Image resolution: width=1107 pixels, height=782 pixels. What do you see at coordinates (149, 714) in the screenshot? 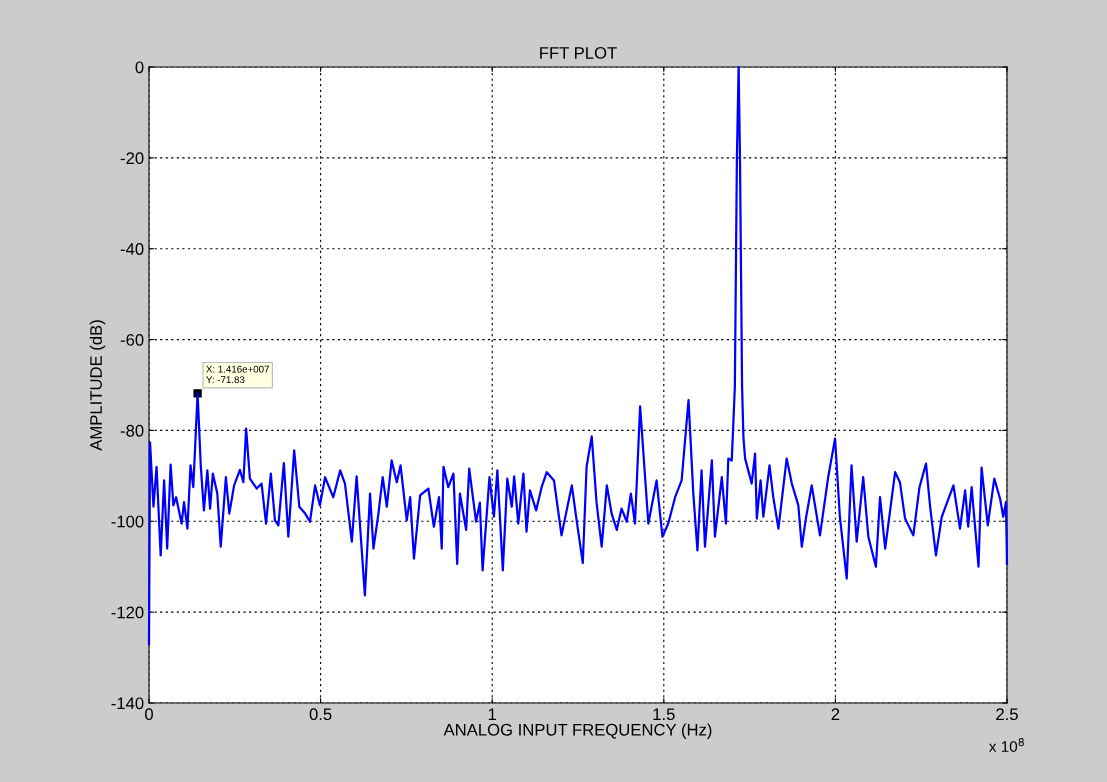
I see `x-tick-label: 0` at bounding box center [149, 714].